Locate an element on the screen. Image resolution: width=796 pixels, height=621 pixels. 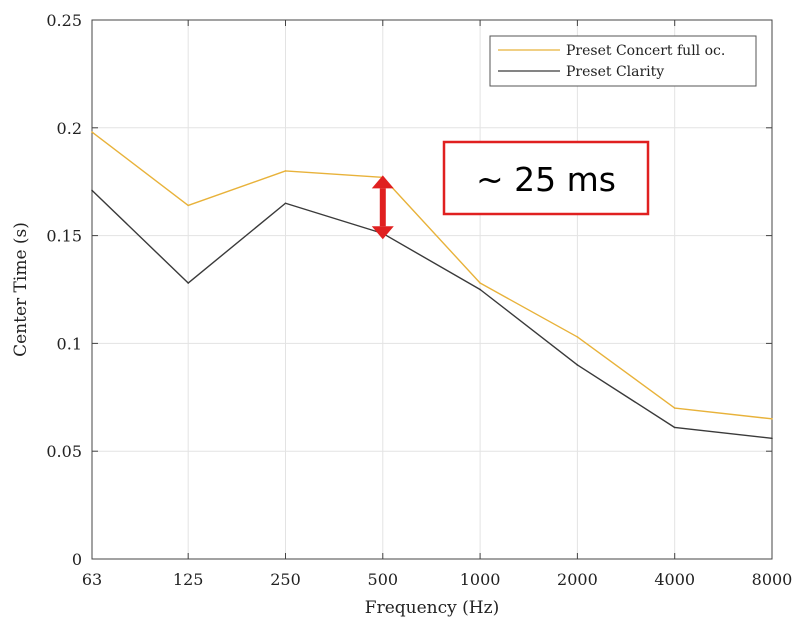
x-tick-label: 125 is located at coordinates (188, 579).